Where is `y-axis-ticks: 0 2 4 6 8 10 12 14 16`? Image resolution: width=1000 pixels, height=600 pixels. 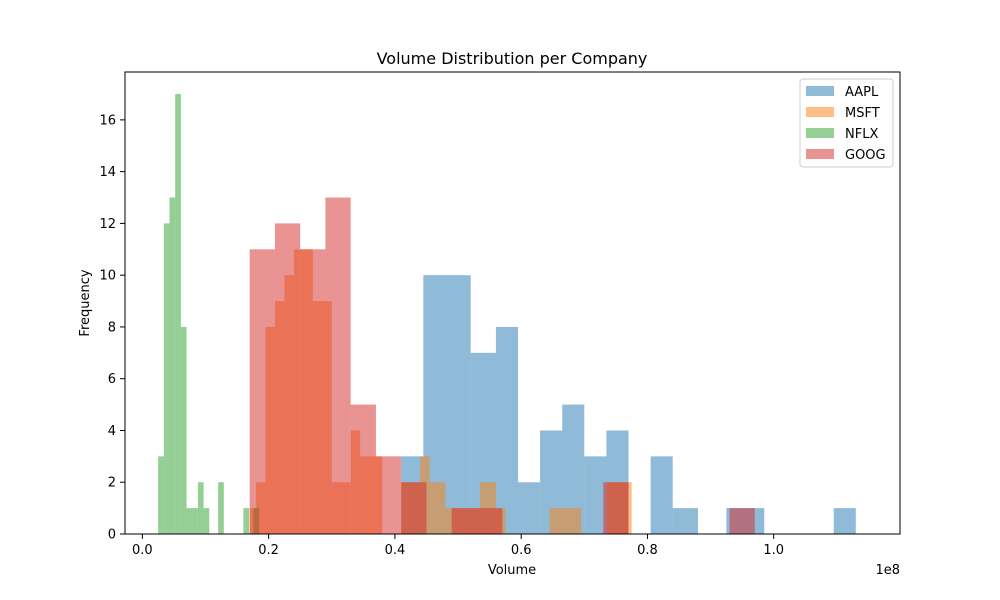
y-axis-ticks: 0 2 4 6 8 10 12 14 16 is located at coordinates (112, 328).